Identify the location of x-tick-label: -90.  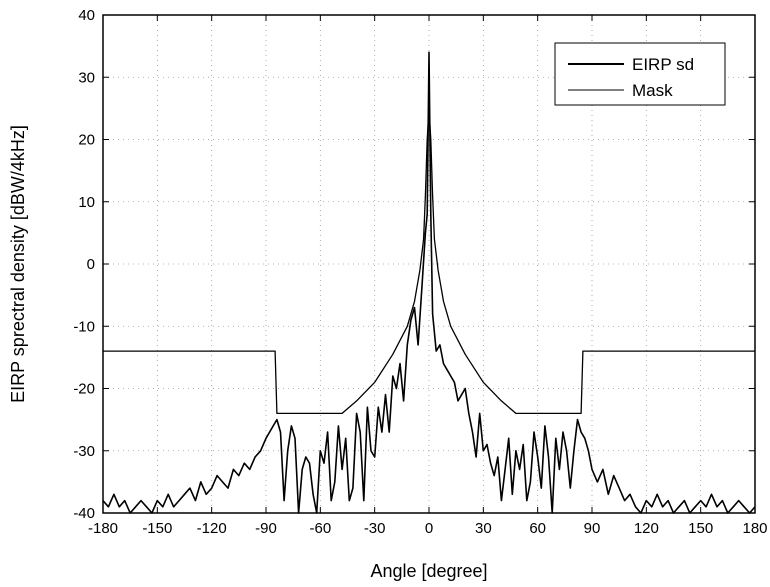
(266, 528).